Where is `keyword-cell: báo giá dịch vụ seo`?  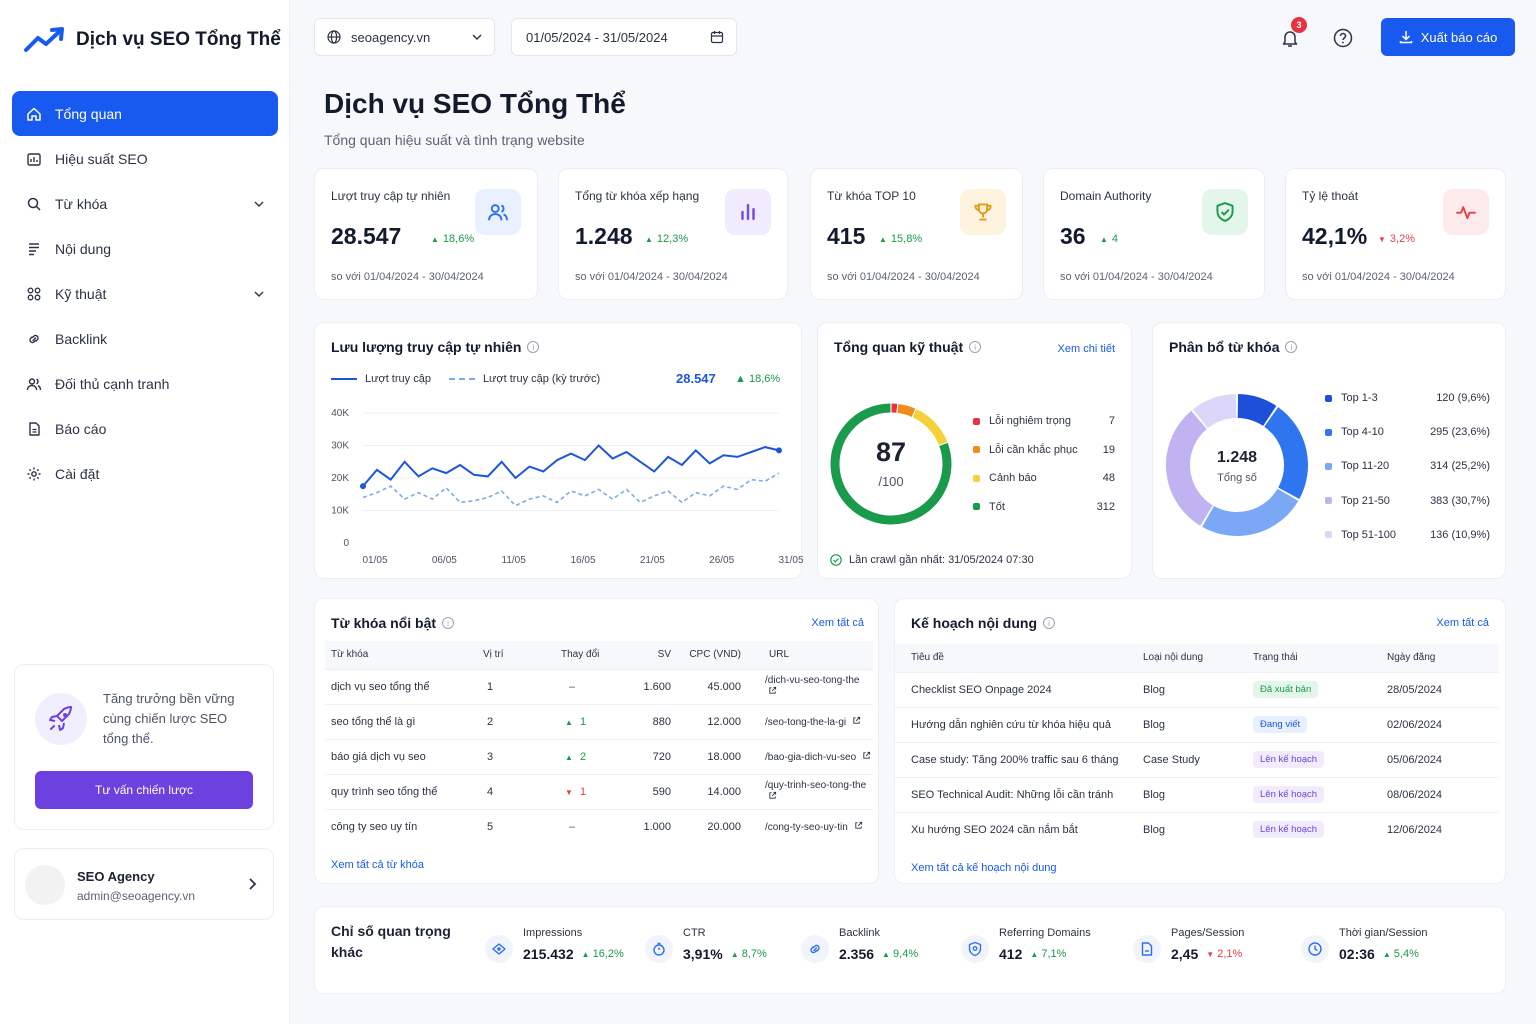
keyword-cell: báo giá dịch vụ seo is located at coordinates (404, 756).